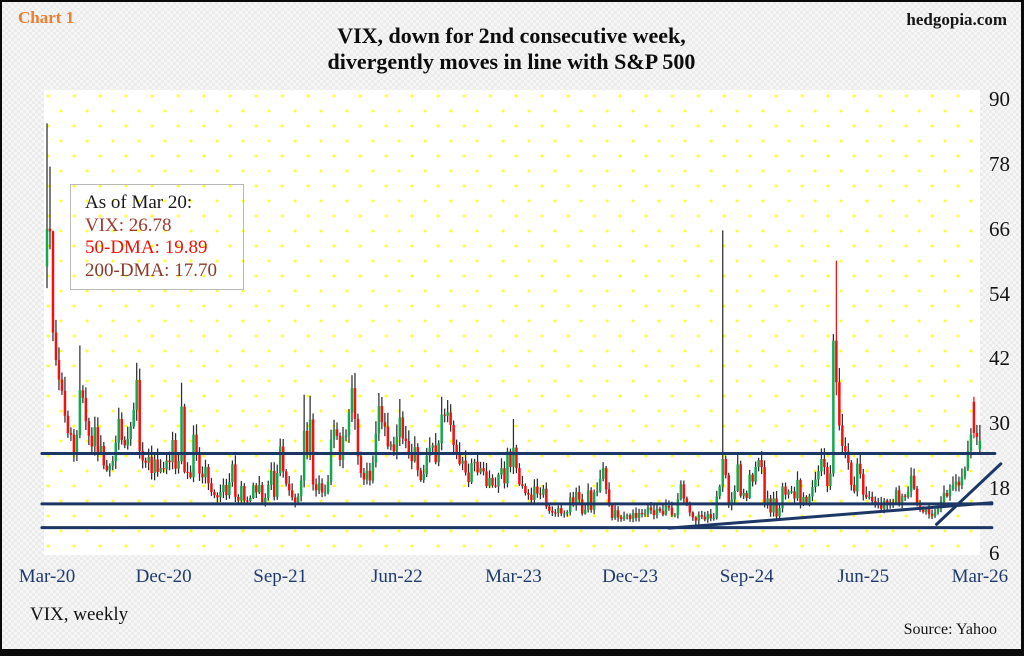  What do you see at coordinates (999, 423) in the screenshot?
I see `y-tick-30: 30` at bounding box center [999, 423].